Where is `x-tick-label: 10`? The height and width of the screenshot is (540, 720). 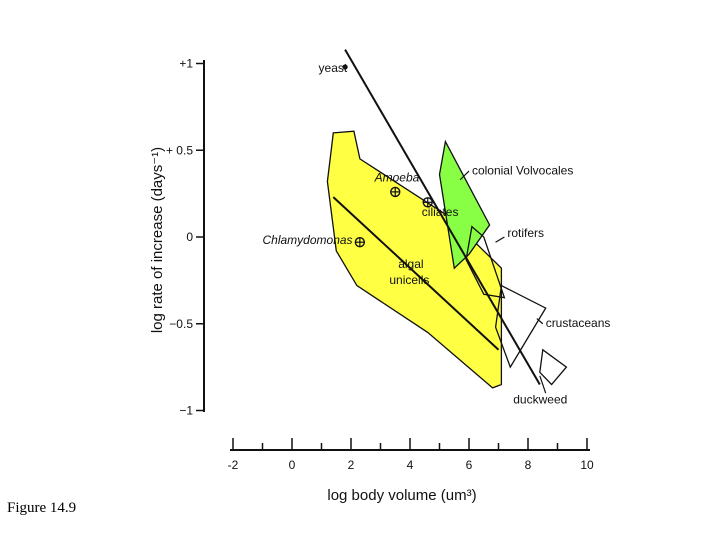
x-tick-label: 10 is located at coordinates (587, 465).